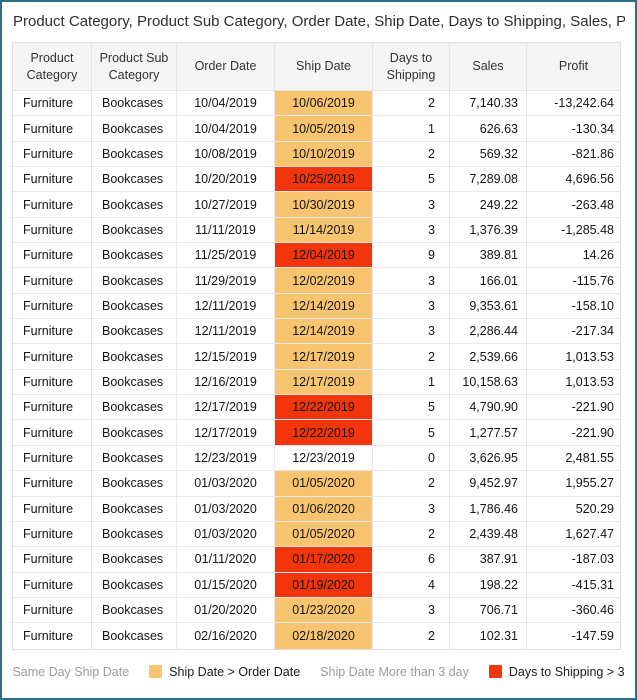 Image resolution: width=637 pixels, height=700 pixels. What do you see at coordinates (324, 509) in the screenshot?
I see `cell-ship-date: 01/06/2020` at bounding box center [324, 509].